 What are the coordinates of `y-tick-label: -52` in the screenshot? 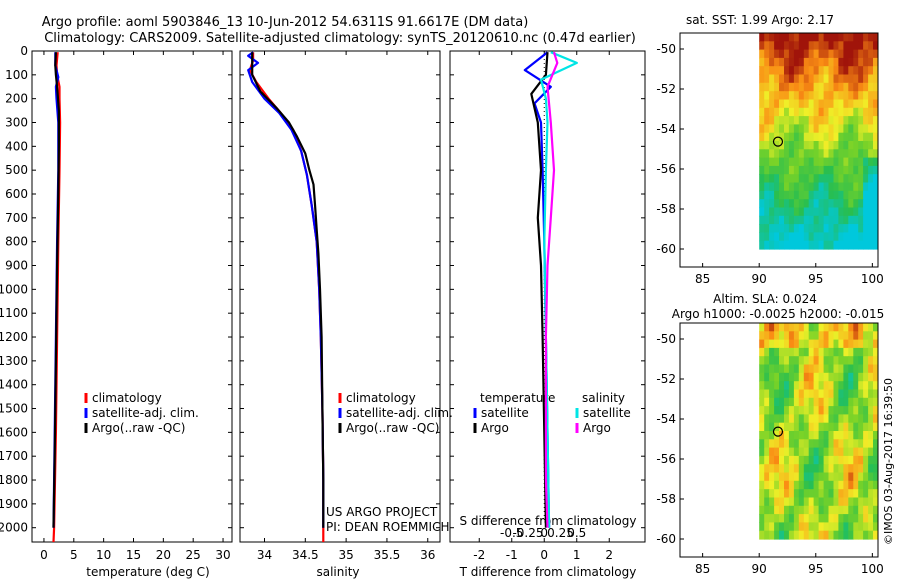 It's located at (666, 379).